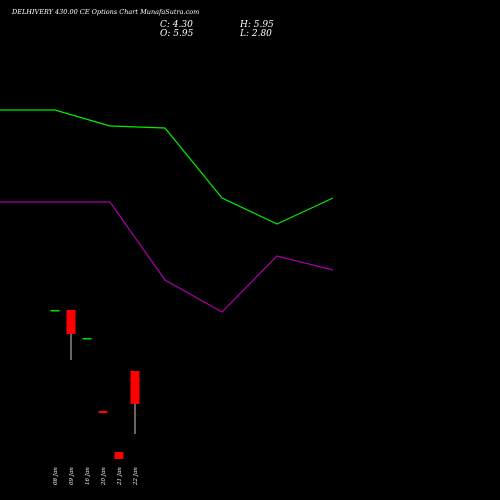 The width and height of the screenshot is (500, 500). What do you see at coordinates (136, 476) in the screenshot?
I see `x-tick-label: 22 Jan` at bounding box center [136, 476].